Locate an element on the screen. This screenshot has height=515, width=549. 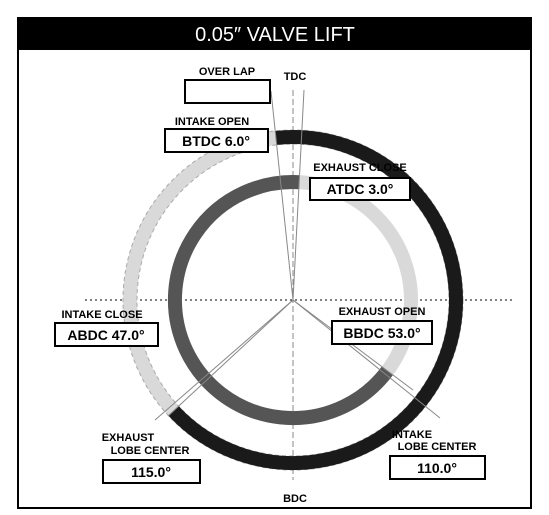
tdc-label: TDC is located at coordinates (295, 77).